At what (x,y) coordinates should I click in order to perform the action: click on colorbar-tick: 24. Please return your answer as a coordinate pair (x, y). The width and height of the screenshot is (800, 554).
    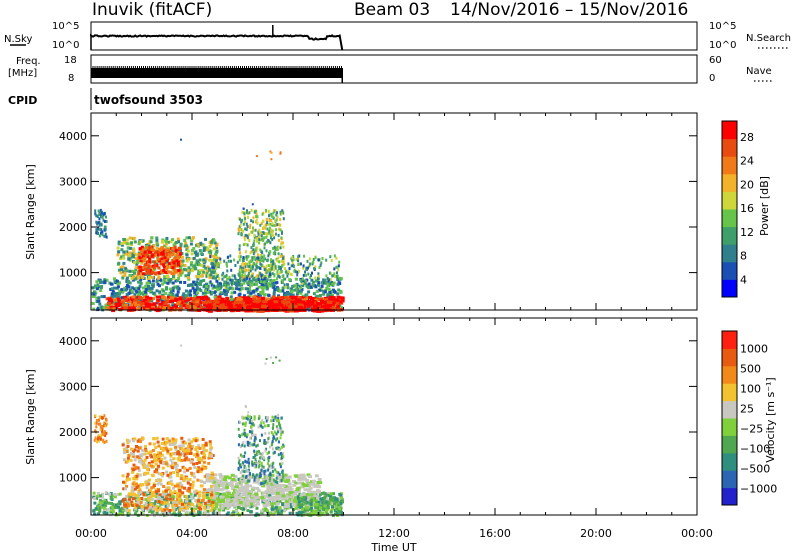
    Looking at the image, I should click on (747, 161).